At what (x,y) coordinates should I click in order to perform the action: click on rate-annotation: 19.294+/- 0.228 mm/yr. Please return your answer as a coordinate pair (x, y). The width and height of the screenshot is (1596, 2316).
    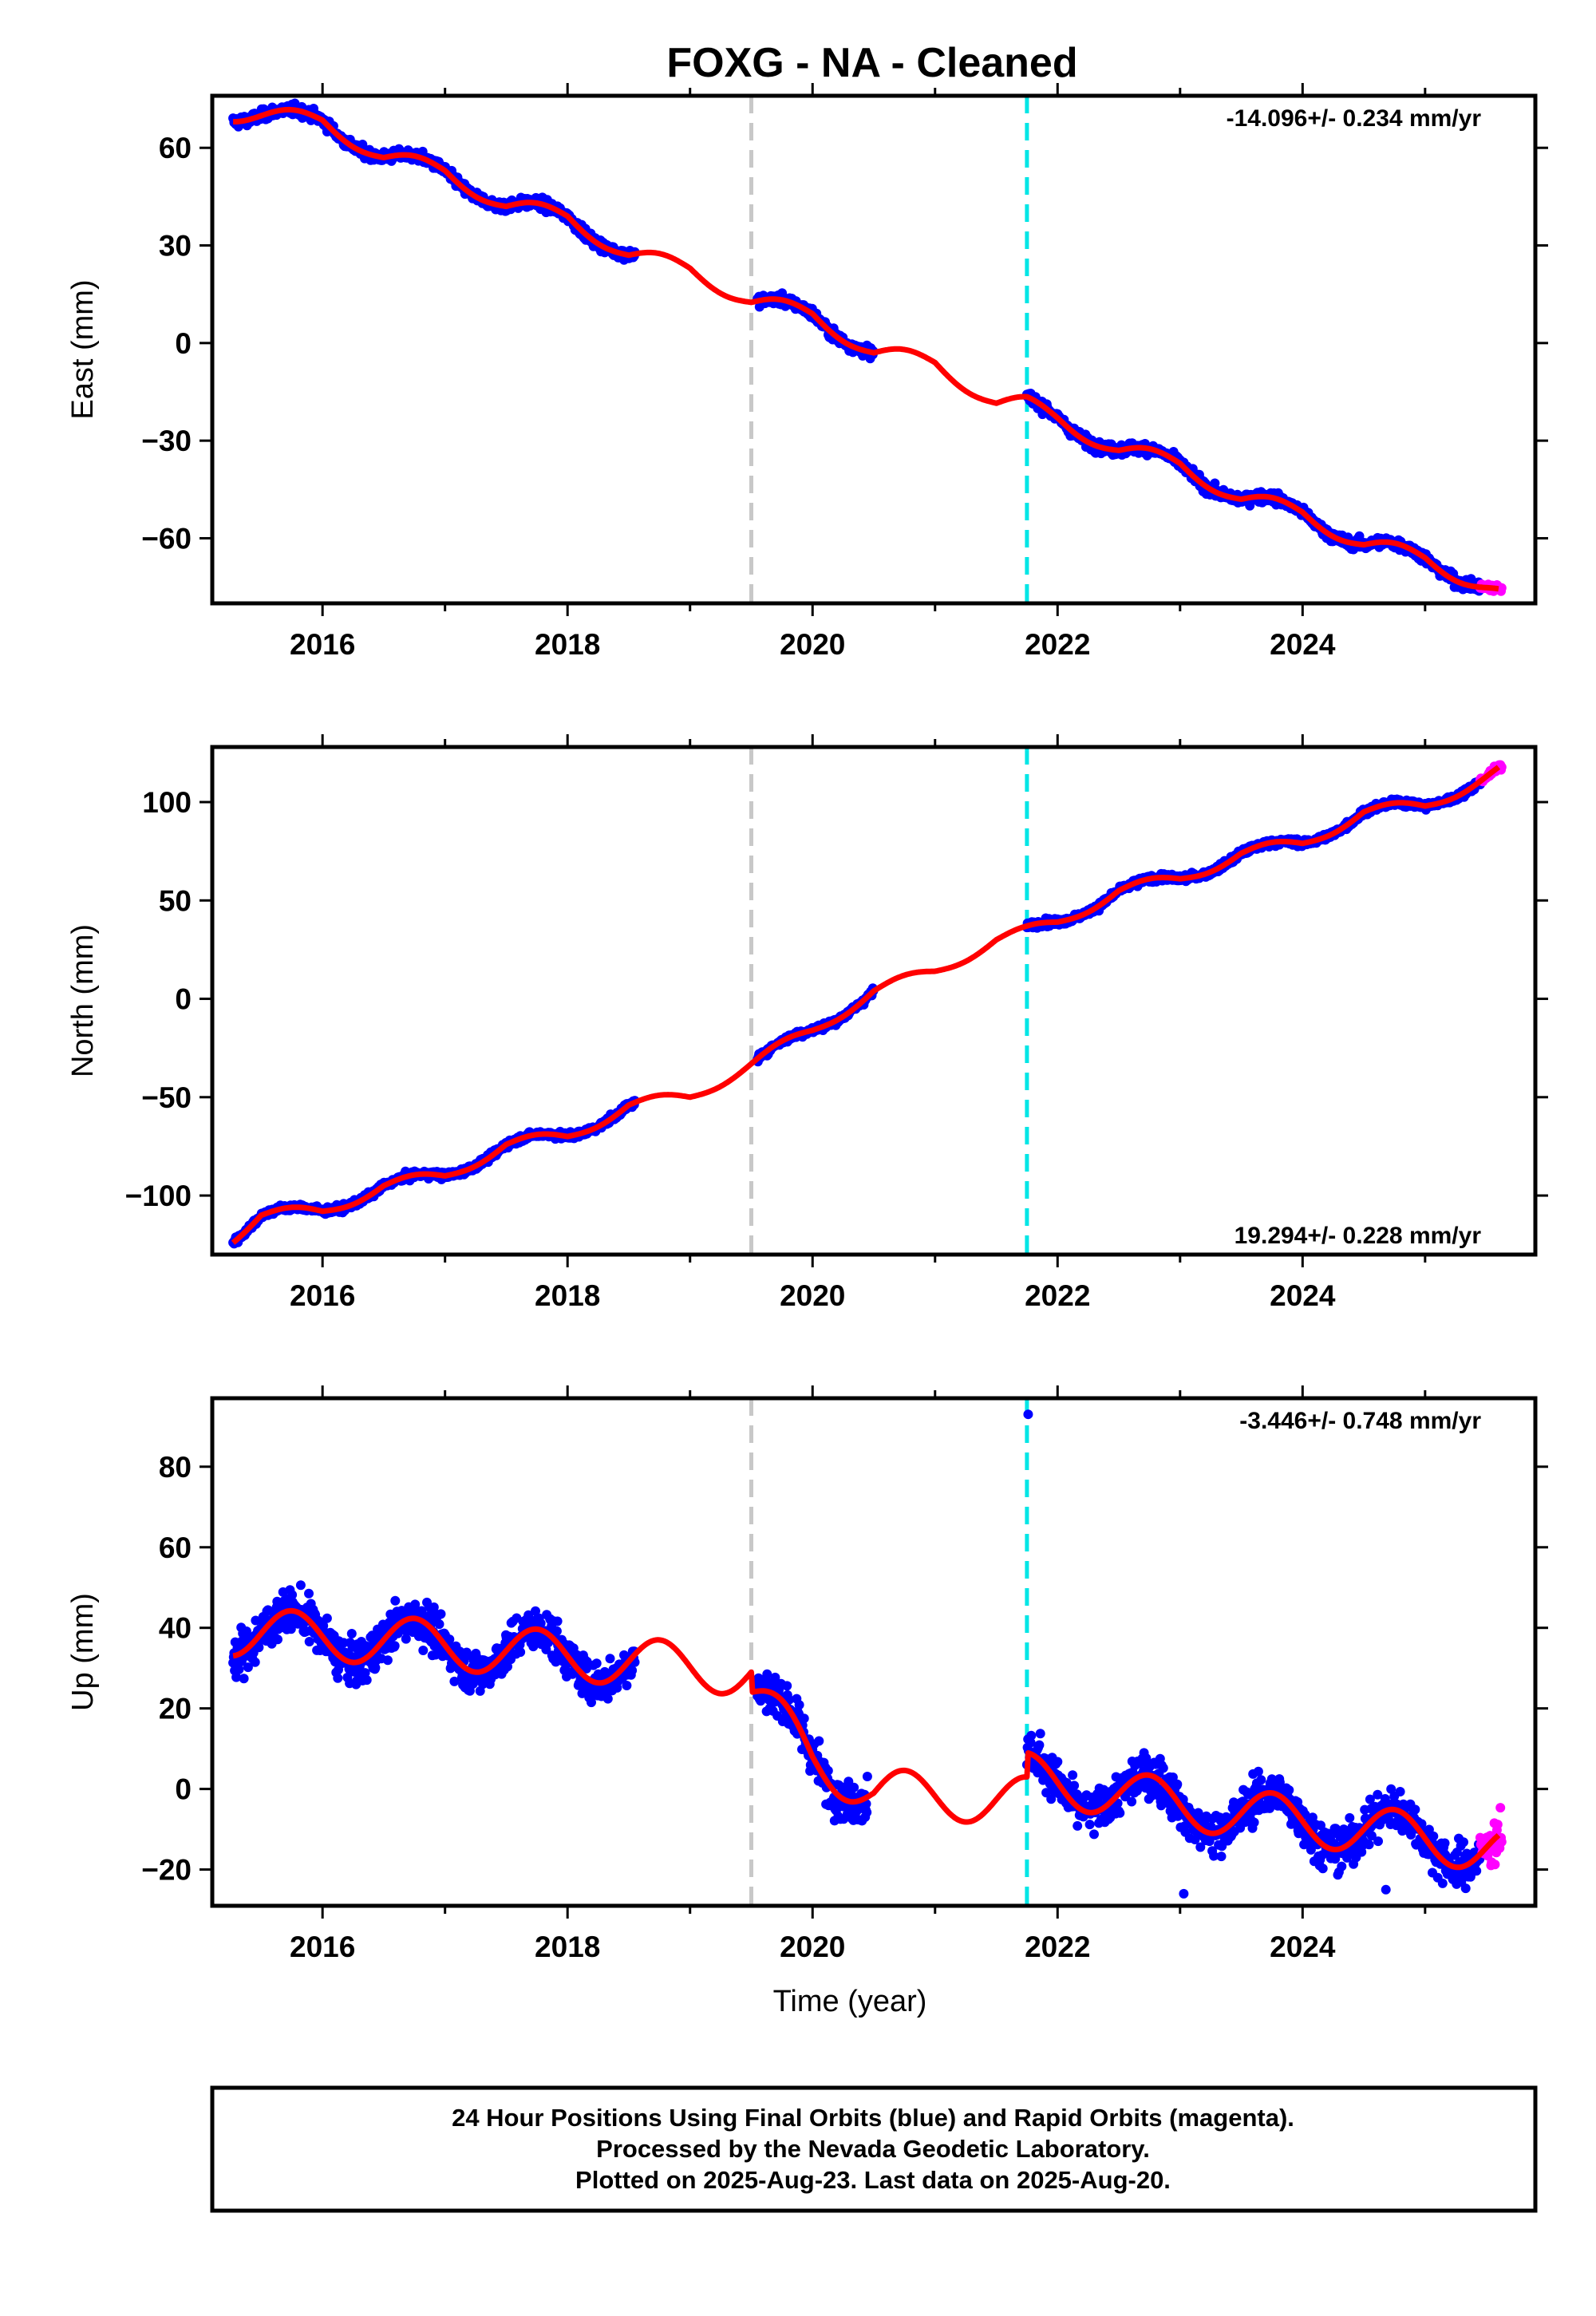
    Looking at the image, I should click on (1358, 1236).